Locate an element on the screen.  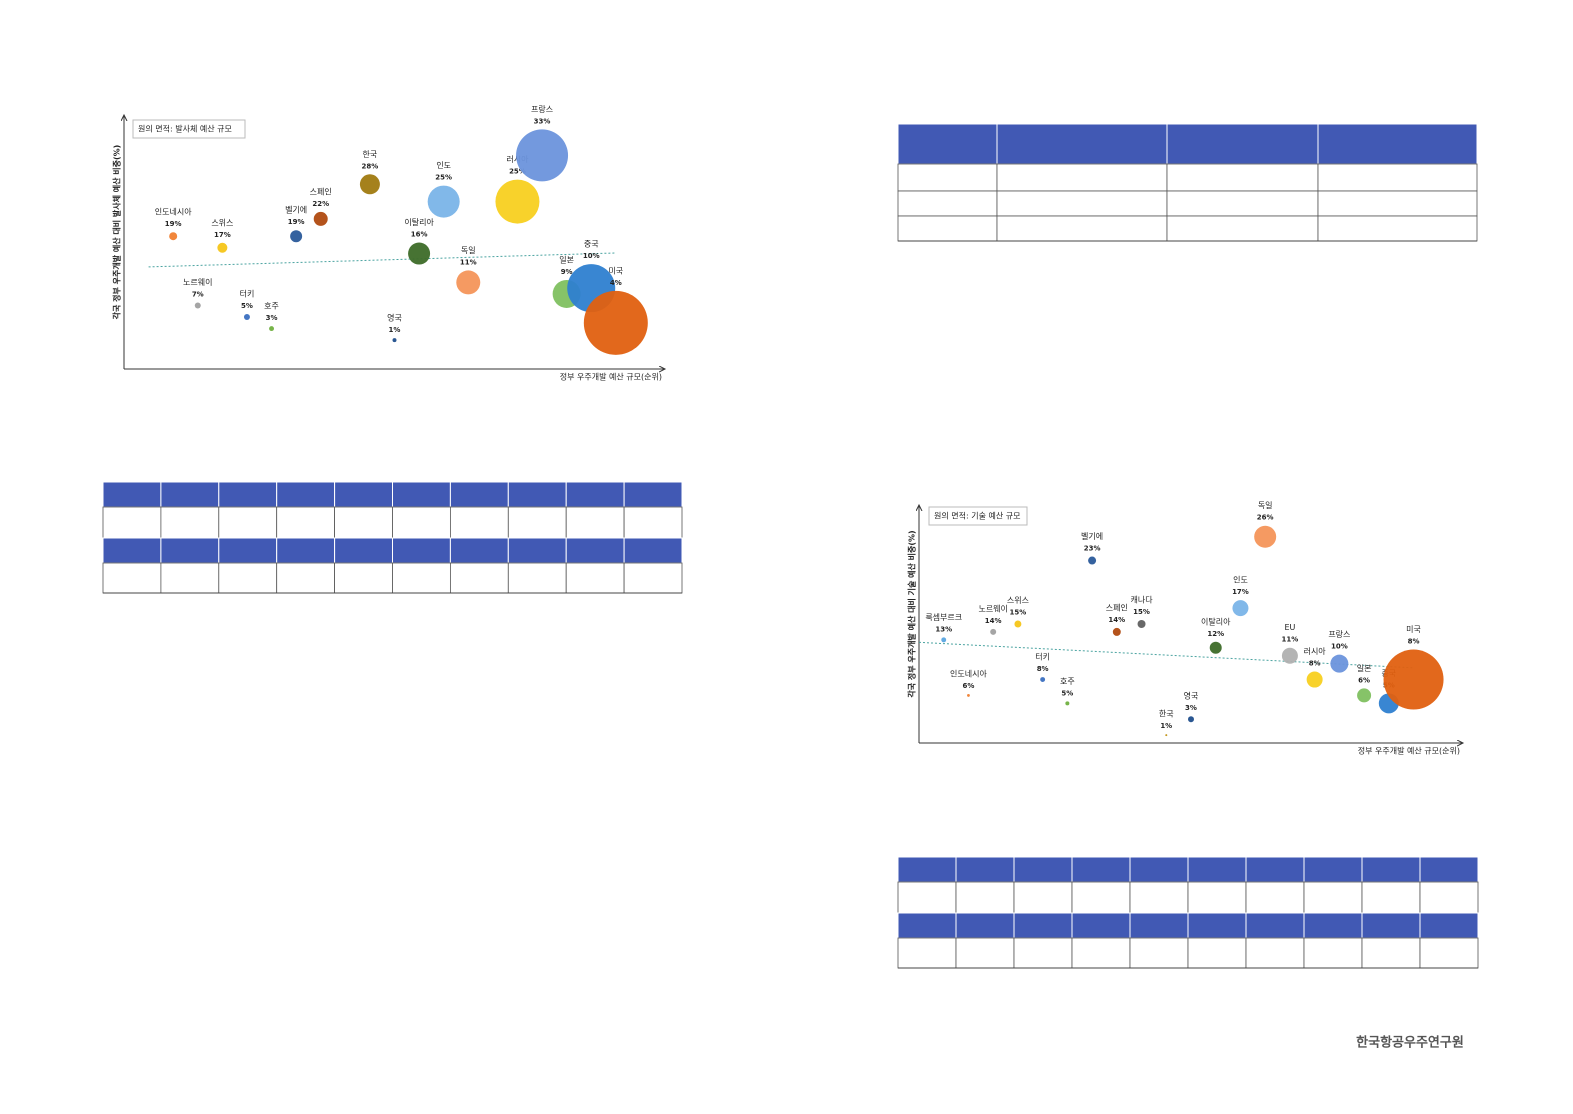
data-label: 11% is located at coordinates (1290, 640).